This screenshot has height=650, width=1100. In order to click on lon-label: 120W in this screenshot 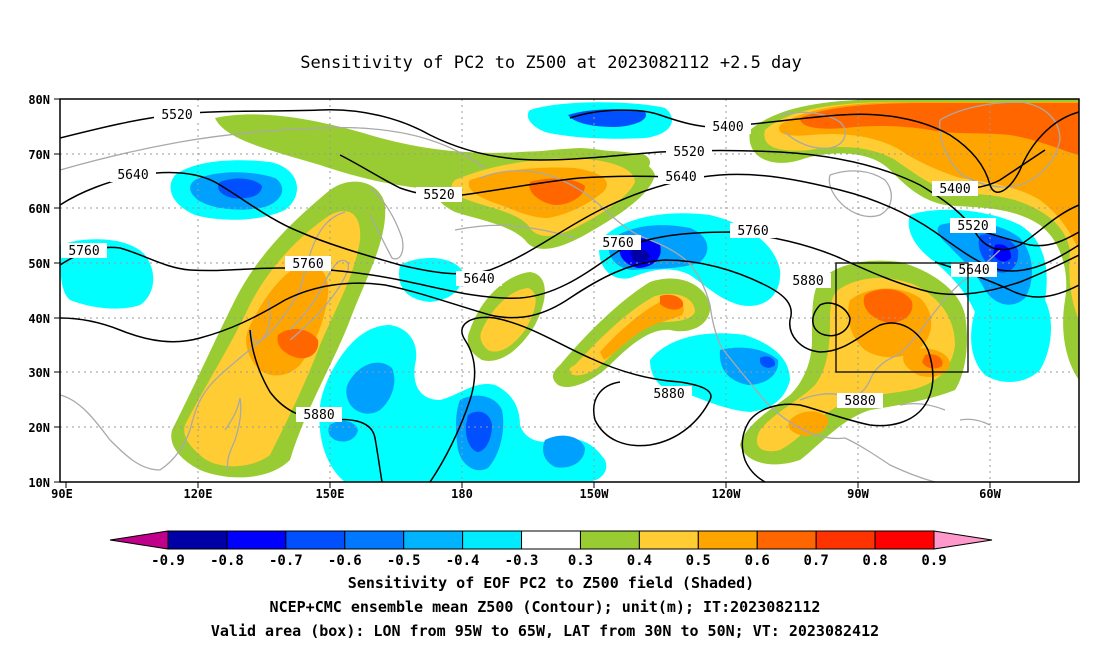, I will do `click(727, 494)`.